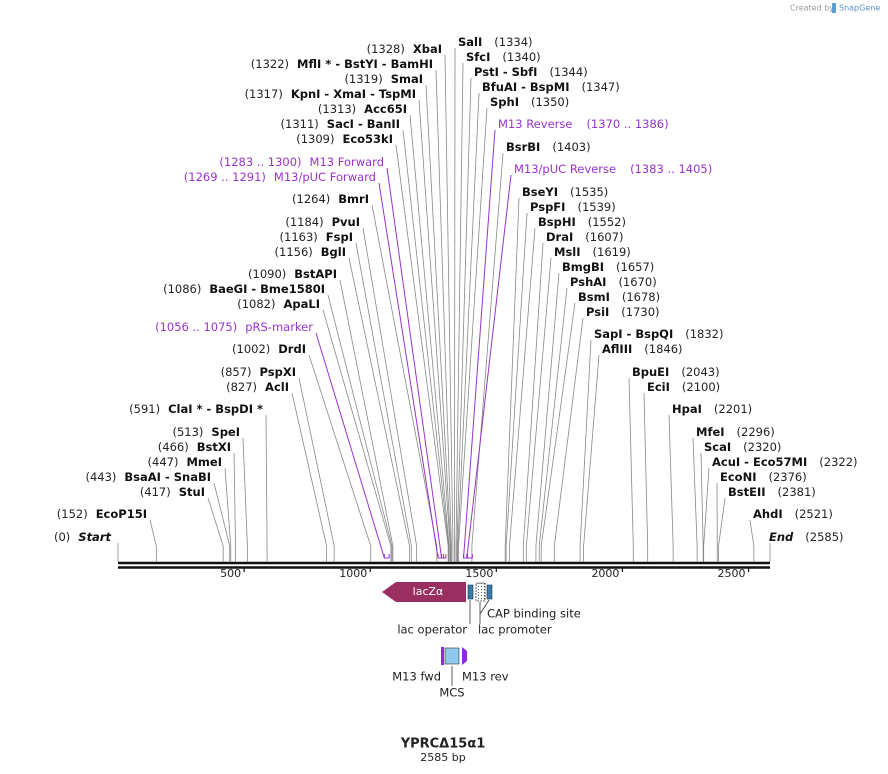 The image size is (888, 774). What do you see at coordinates (407, 79) in the screenshot?
I see `site-label-part: SmaI` at bounding box center [407, 79].